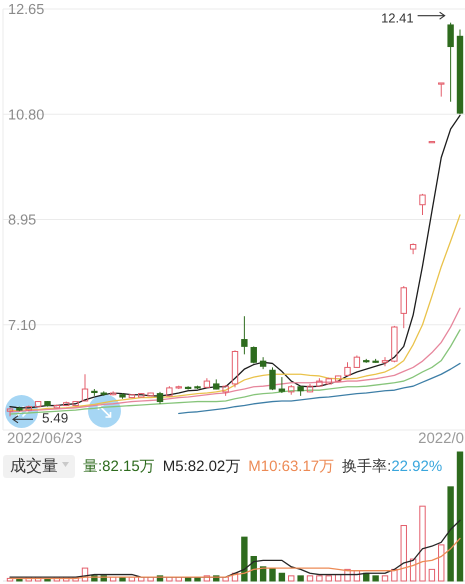 The width and height of the screenshot is (465, 584). Describe the element at coordinates (44, 438) in the screenshot. I see `text: 2022/06/23` at that location.